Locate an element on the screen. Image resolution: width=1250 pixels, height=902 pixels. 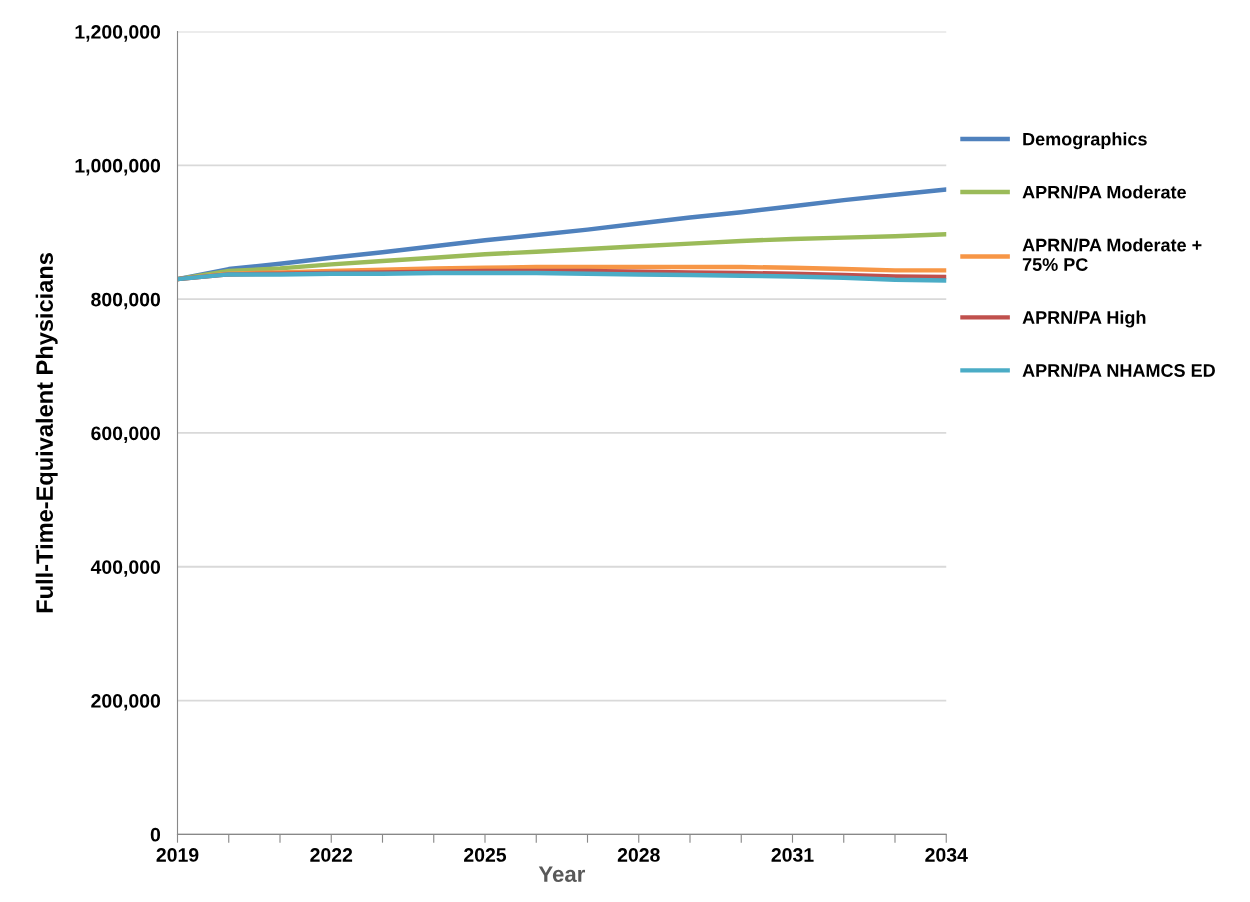
x-axis-title: Year is located at coordinates (562, 874).